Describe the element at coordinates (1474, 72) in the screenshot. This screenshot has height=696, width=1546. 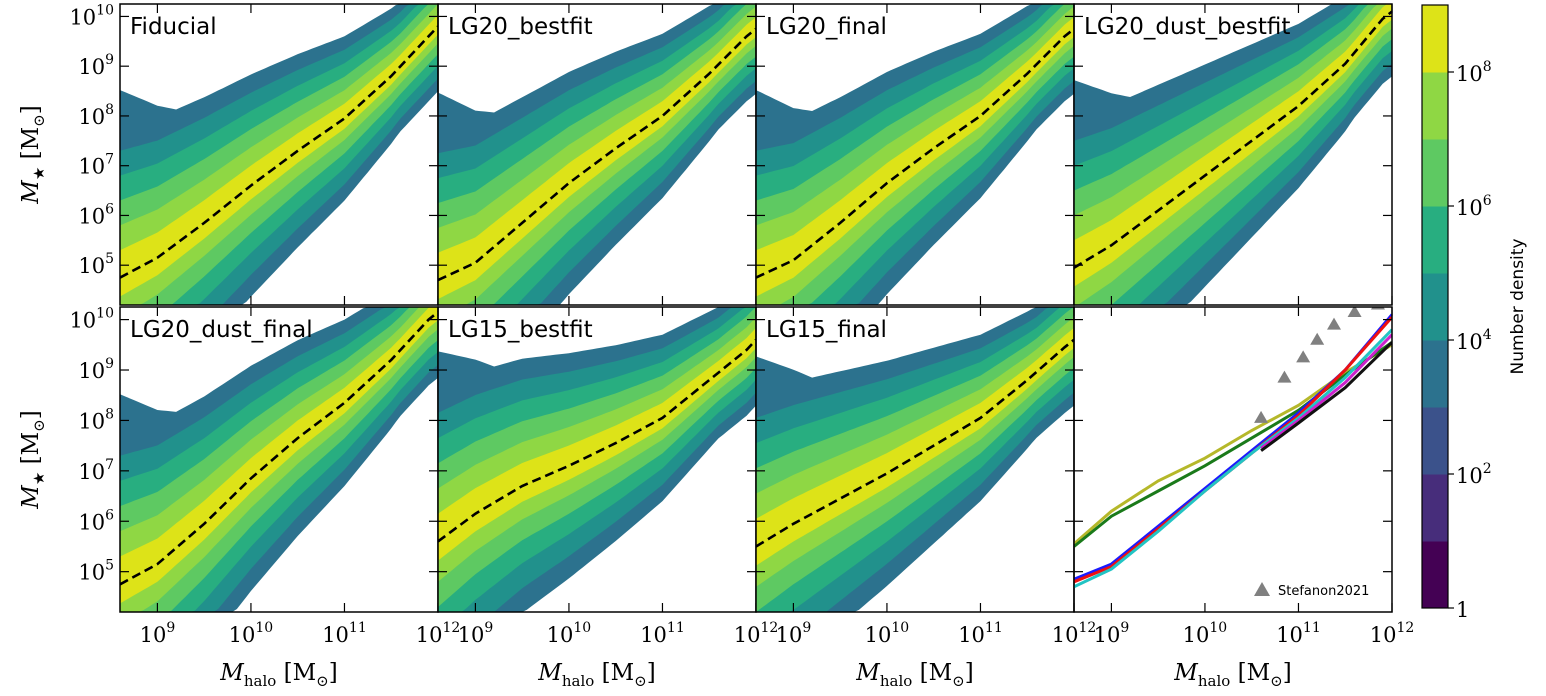
I see `colorbar-tick-label: 108` at that location.